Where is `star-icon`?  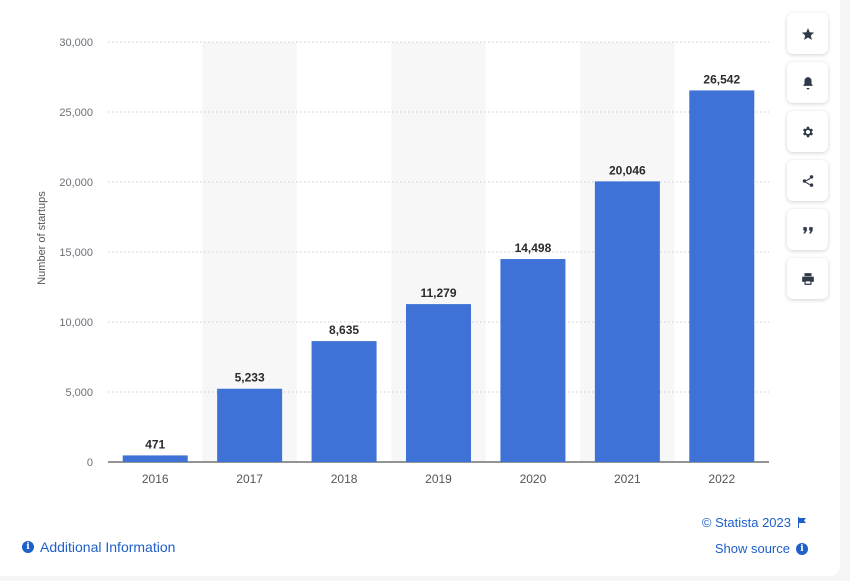
star-icon is located at coordinates (807, 33).